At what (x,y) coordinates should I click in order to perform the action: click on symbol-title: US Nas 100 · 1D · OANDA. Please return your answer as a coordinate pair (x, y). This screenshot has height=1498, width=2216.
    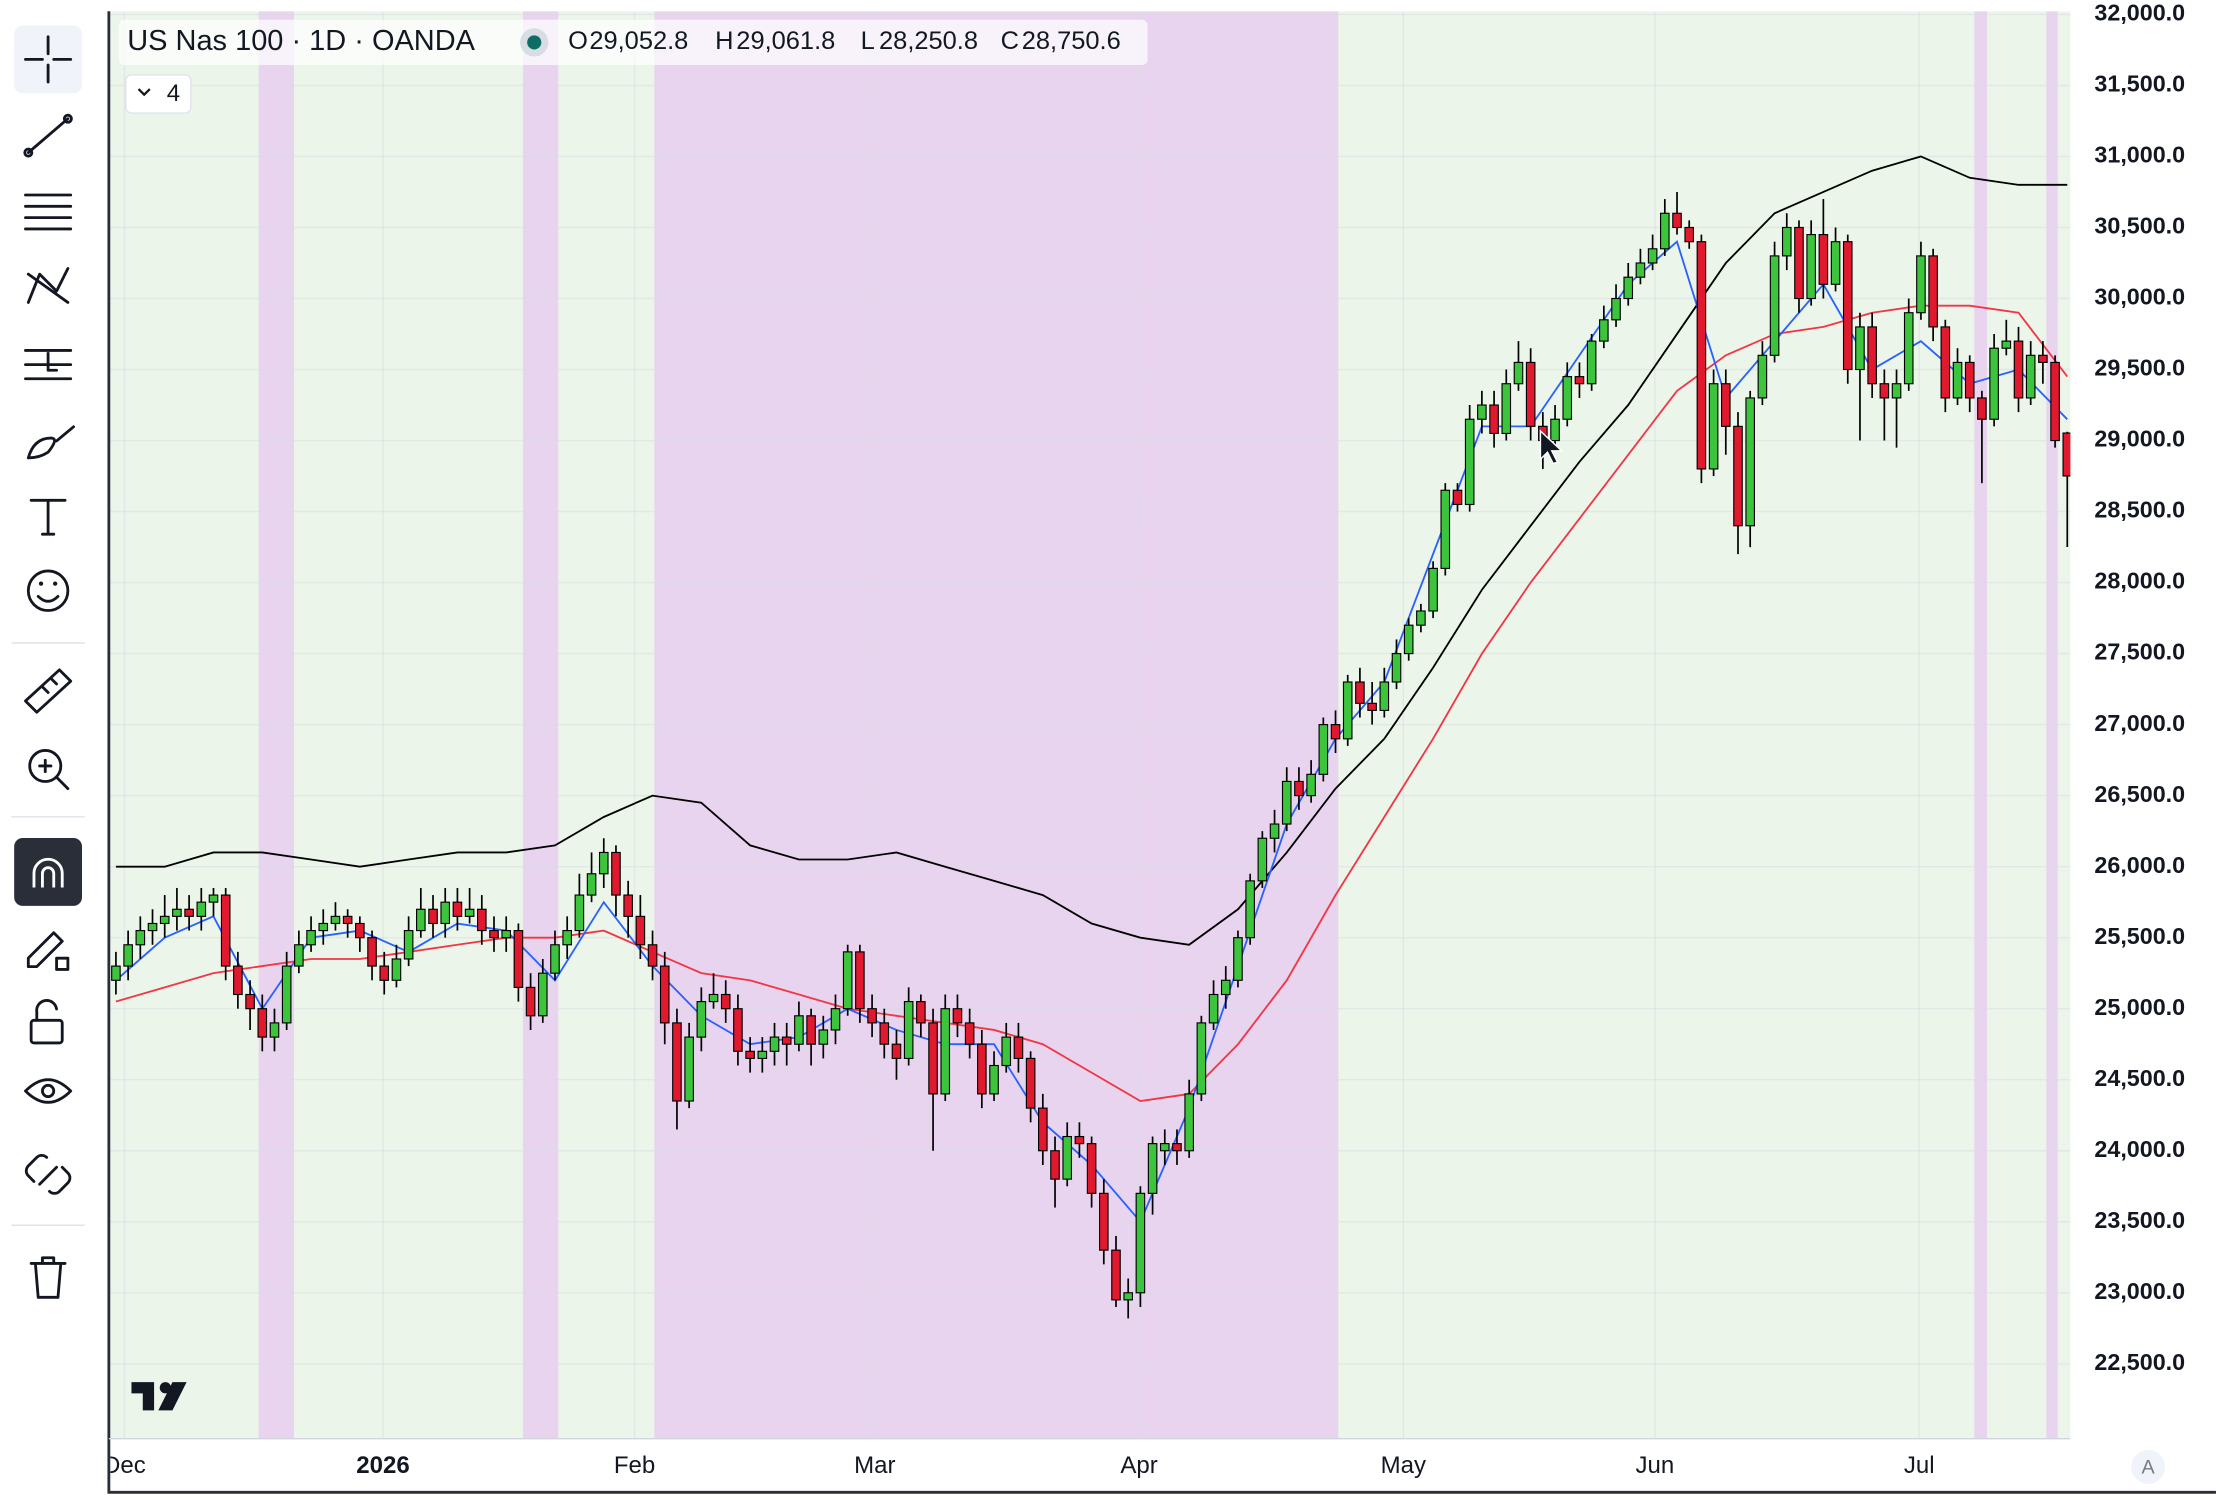
    Looking at the image, I should click on (301, 41).